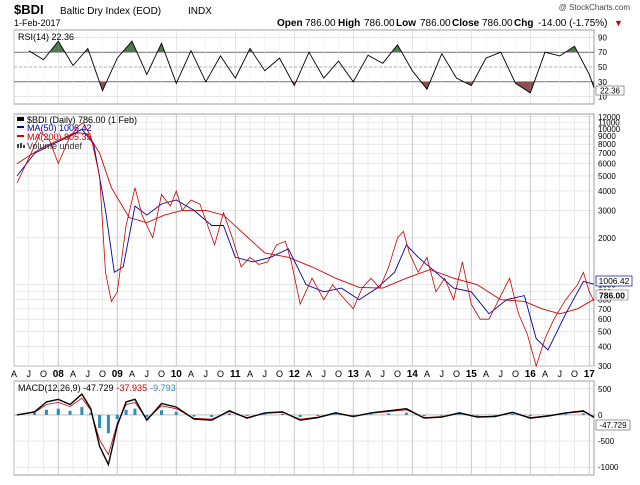 The image size is (640, 485). Describe the element at coordinates (235, 374) in the screenshot. I see `x-tick-label: 11` at that location.